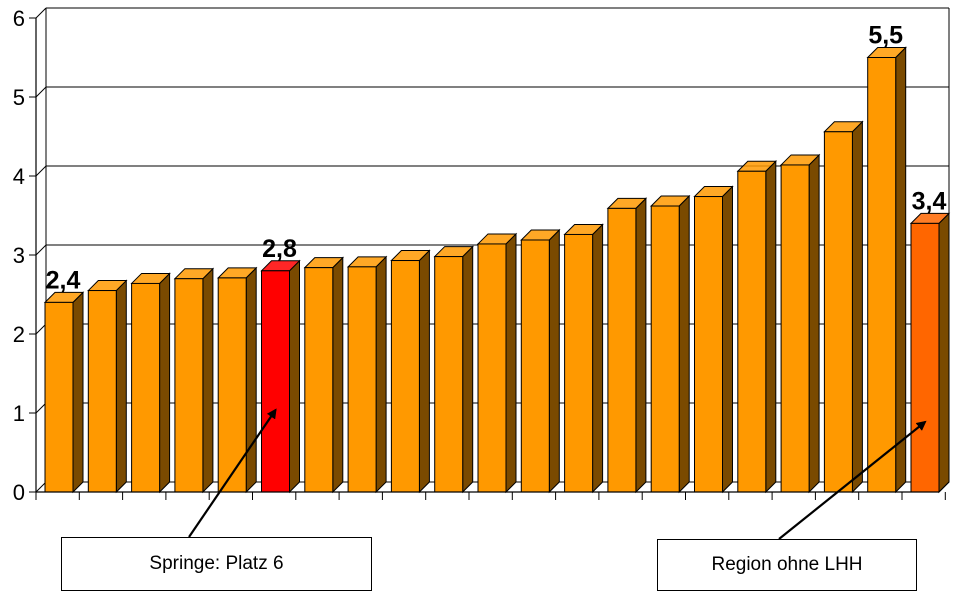 The height and width of the screenshot is (593, 959). What do you see at coordinates (19, 176) in the screenshot?
I see `y-tick-label: 4` at bounding box center [19, 176].